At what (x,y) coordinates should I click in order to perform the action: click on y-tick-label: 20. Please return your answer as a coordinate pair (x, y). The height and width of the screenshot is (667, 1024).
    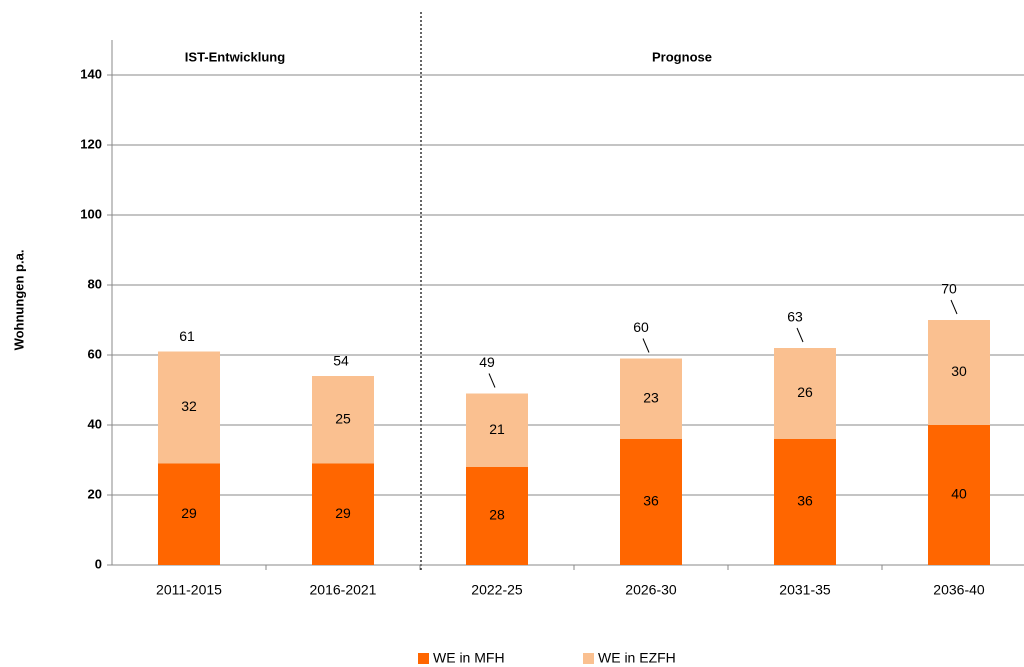
    Looking at the image, I should click on (95, 493).